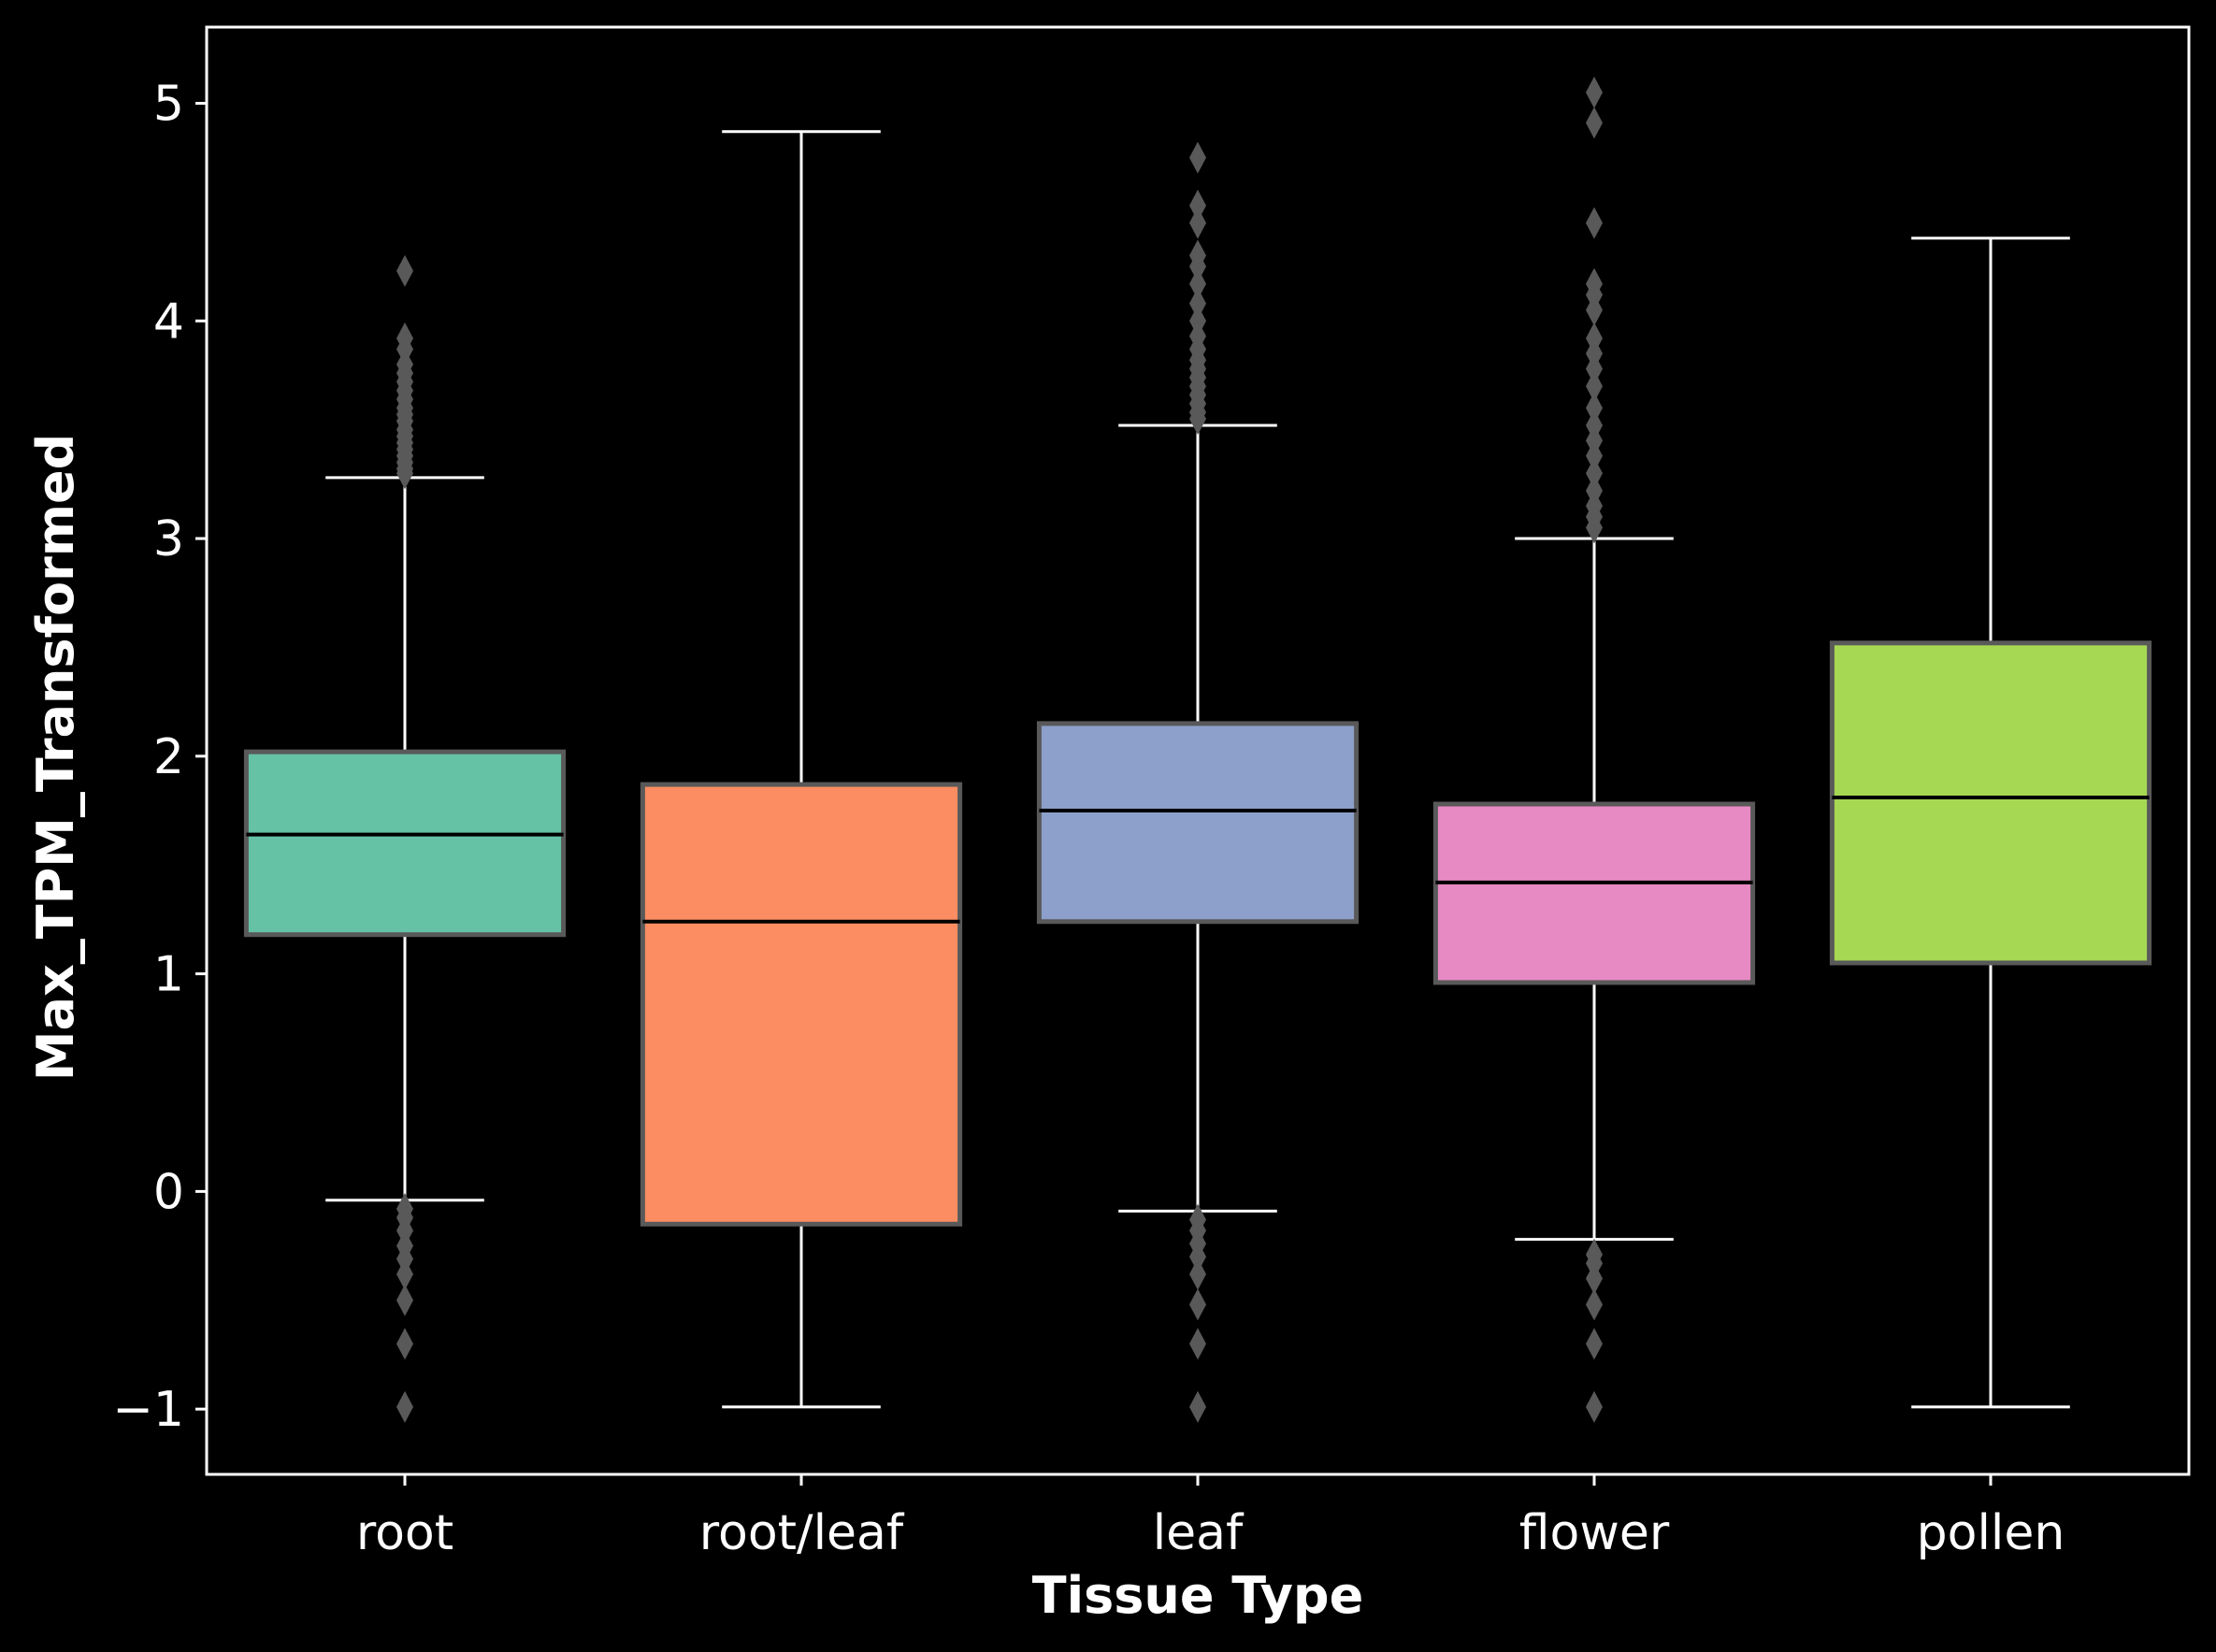  I want to click on y-tick-label: 1, so click(168, 975).